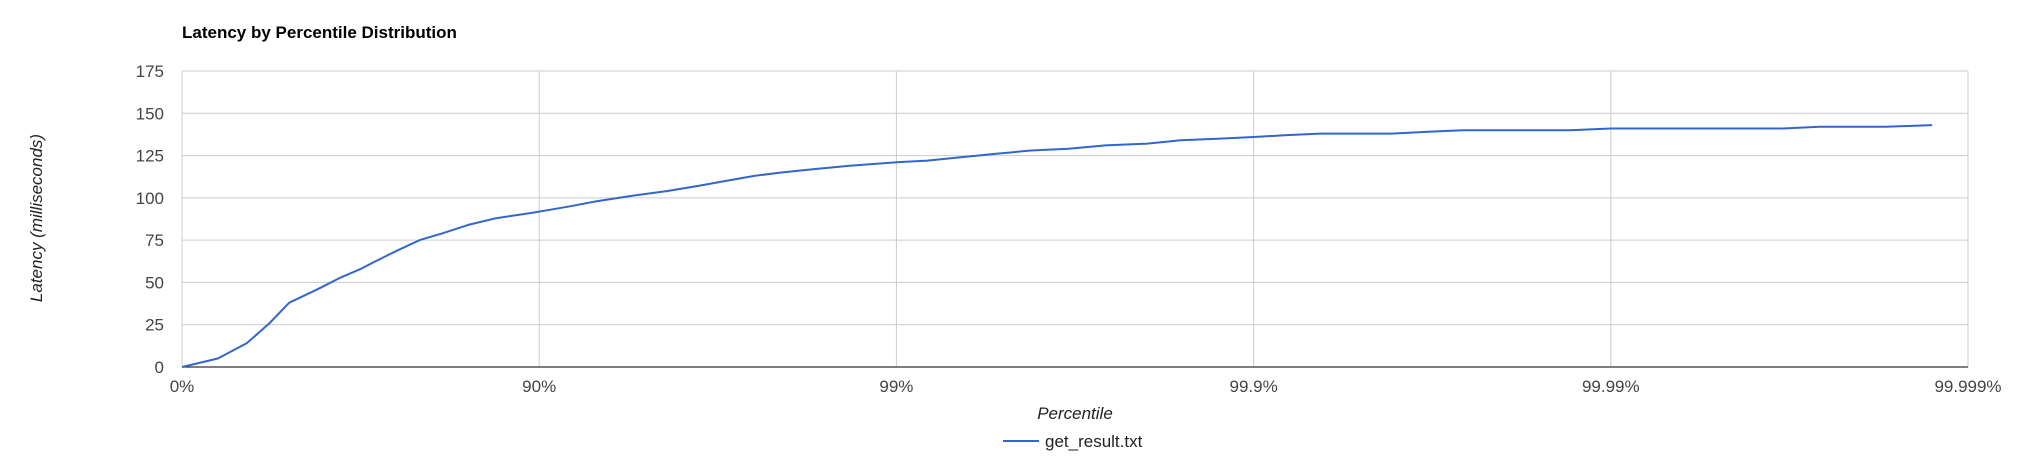 This screenshot has height=461, width=2026. Describe the element at coordinates (182, 386) in the screenshot. I see `x-tick-label: 0%` at that location.